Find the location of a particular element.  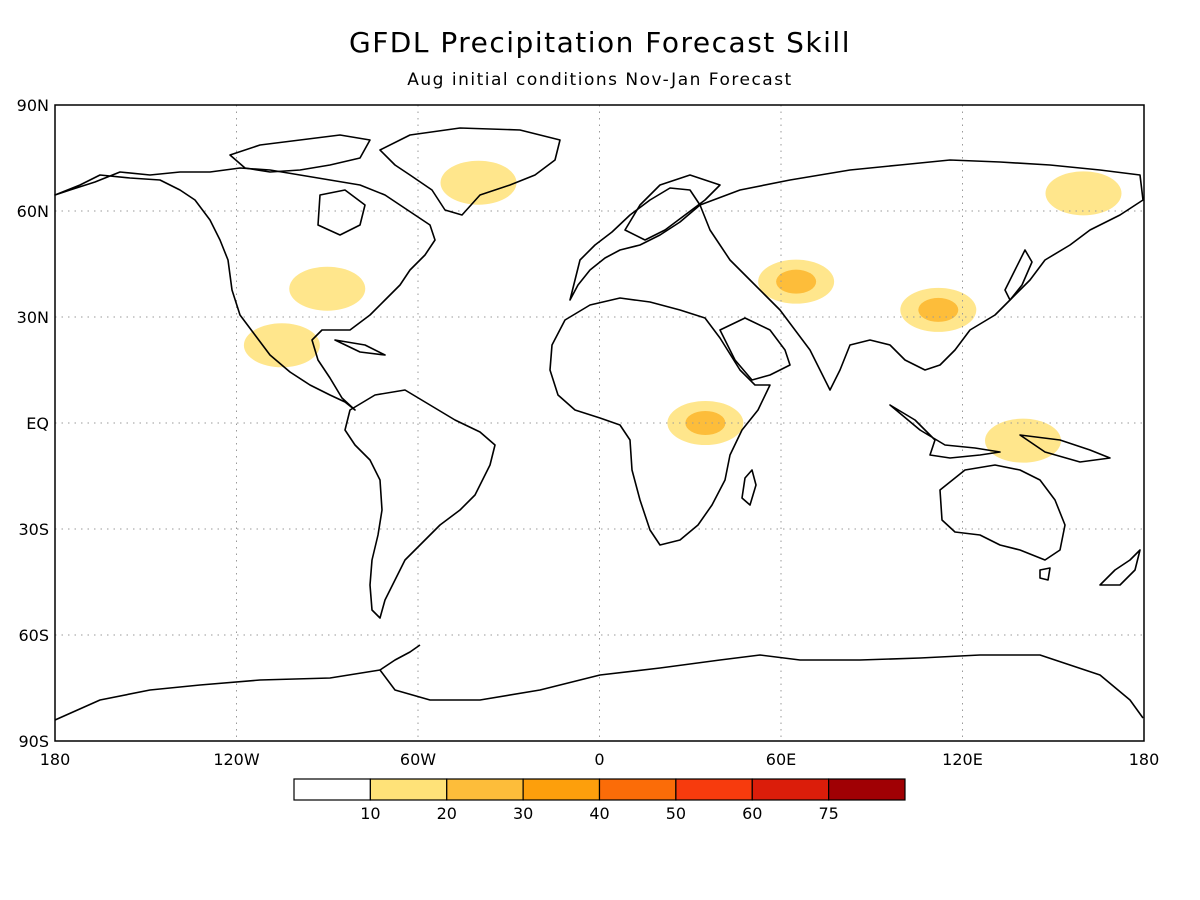

skill-patch-maritime-continent is located at coordinates (1023, 440).